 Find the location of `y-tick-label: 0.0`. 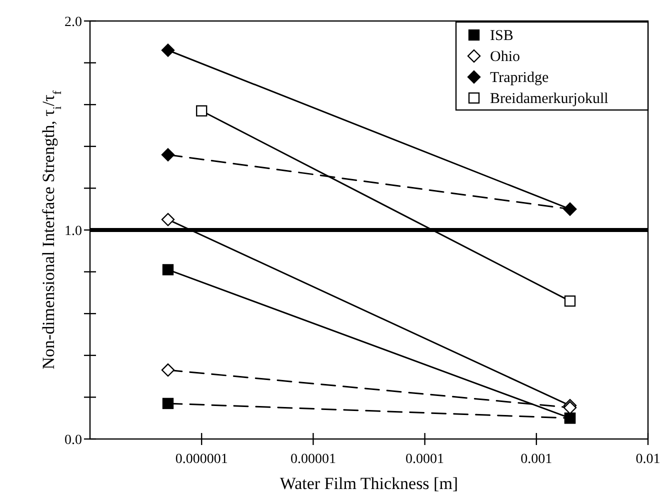

y-tick-label: 0.0 is located at coordinates (73, 440).